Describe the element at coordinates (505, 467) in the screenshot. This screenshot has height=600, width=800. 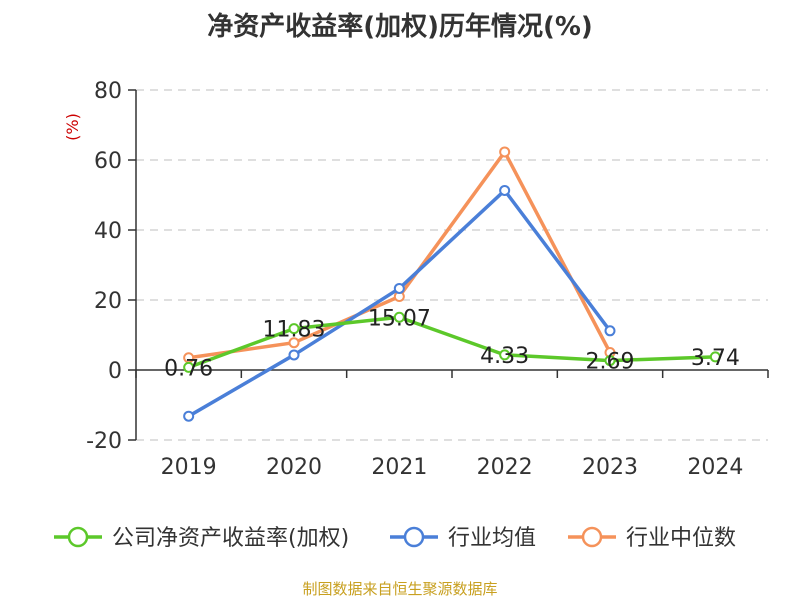
I see `x-tick-label-2022: 2022` at that location.